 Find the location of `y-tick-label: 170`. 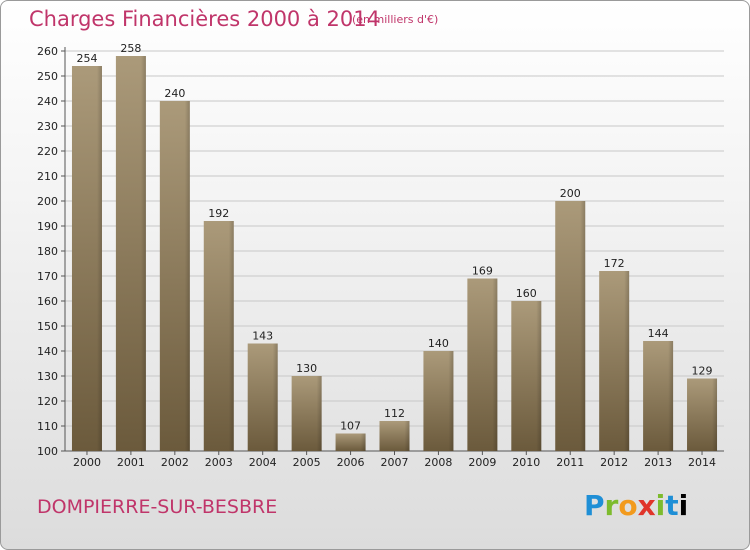

y-tick-label: 170 is located at coordinates (47, 276).